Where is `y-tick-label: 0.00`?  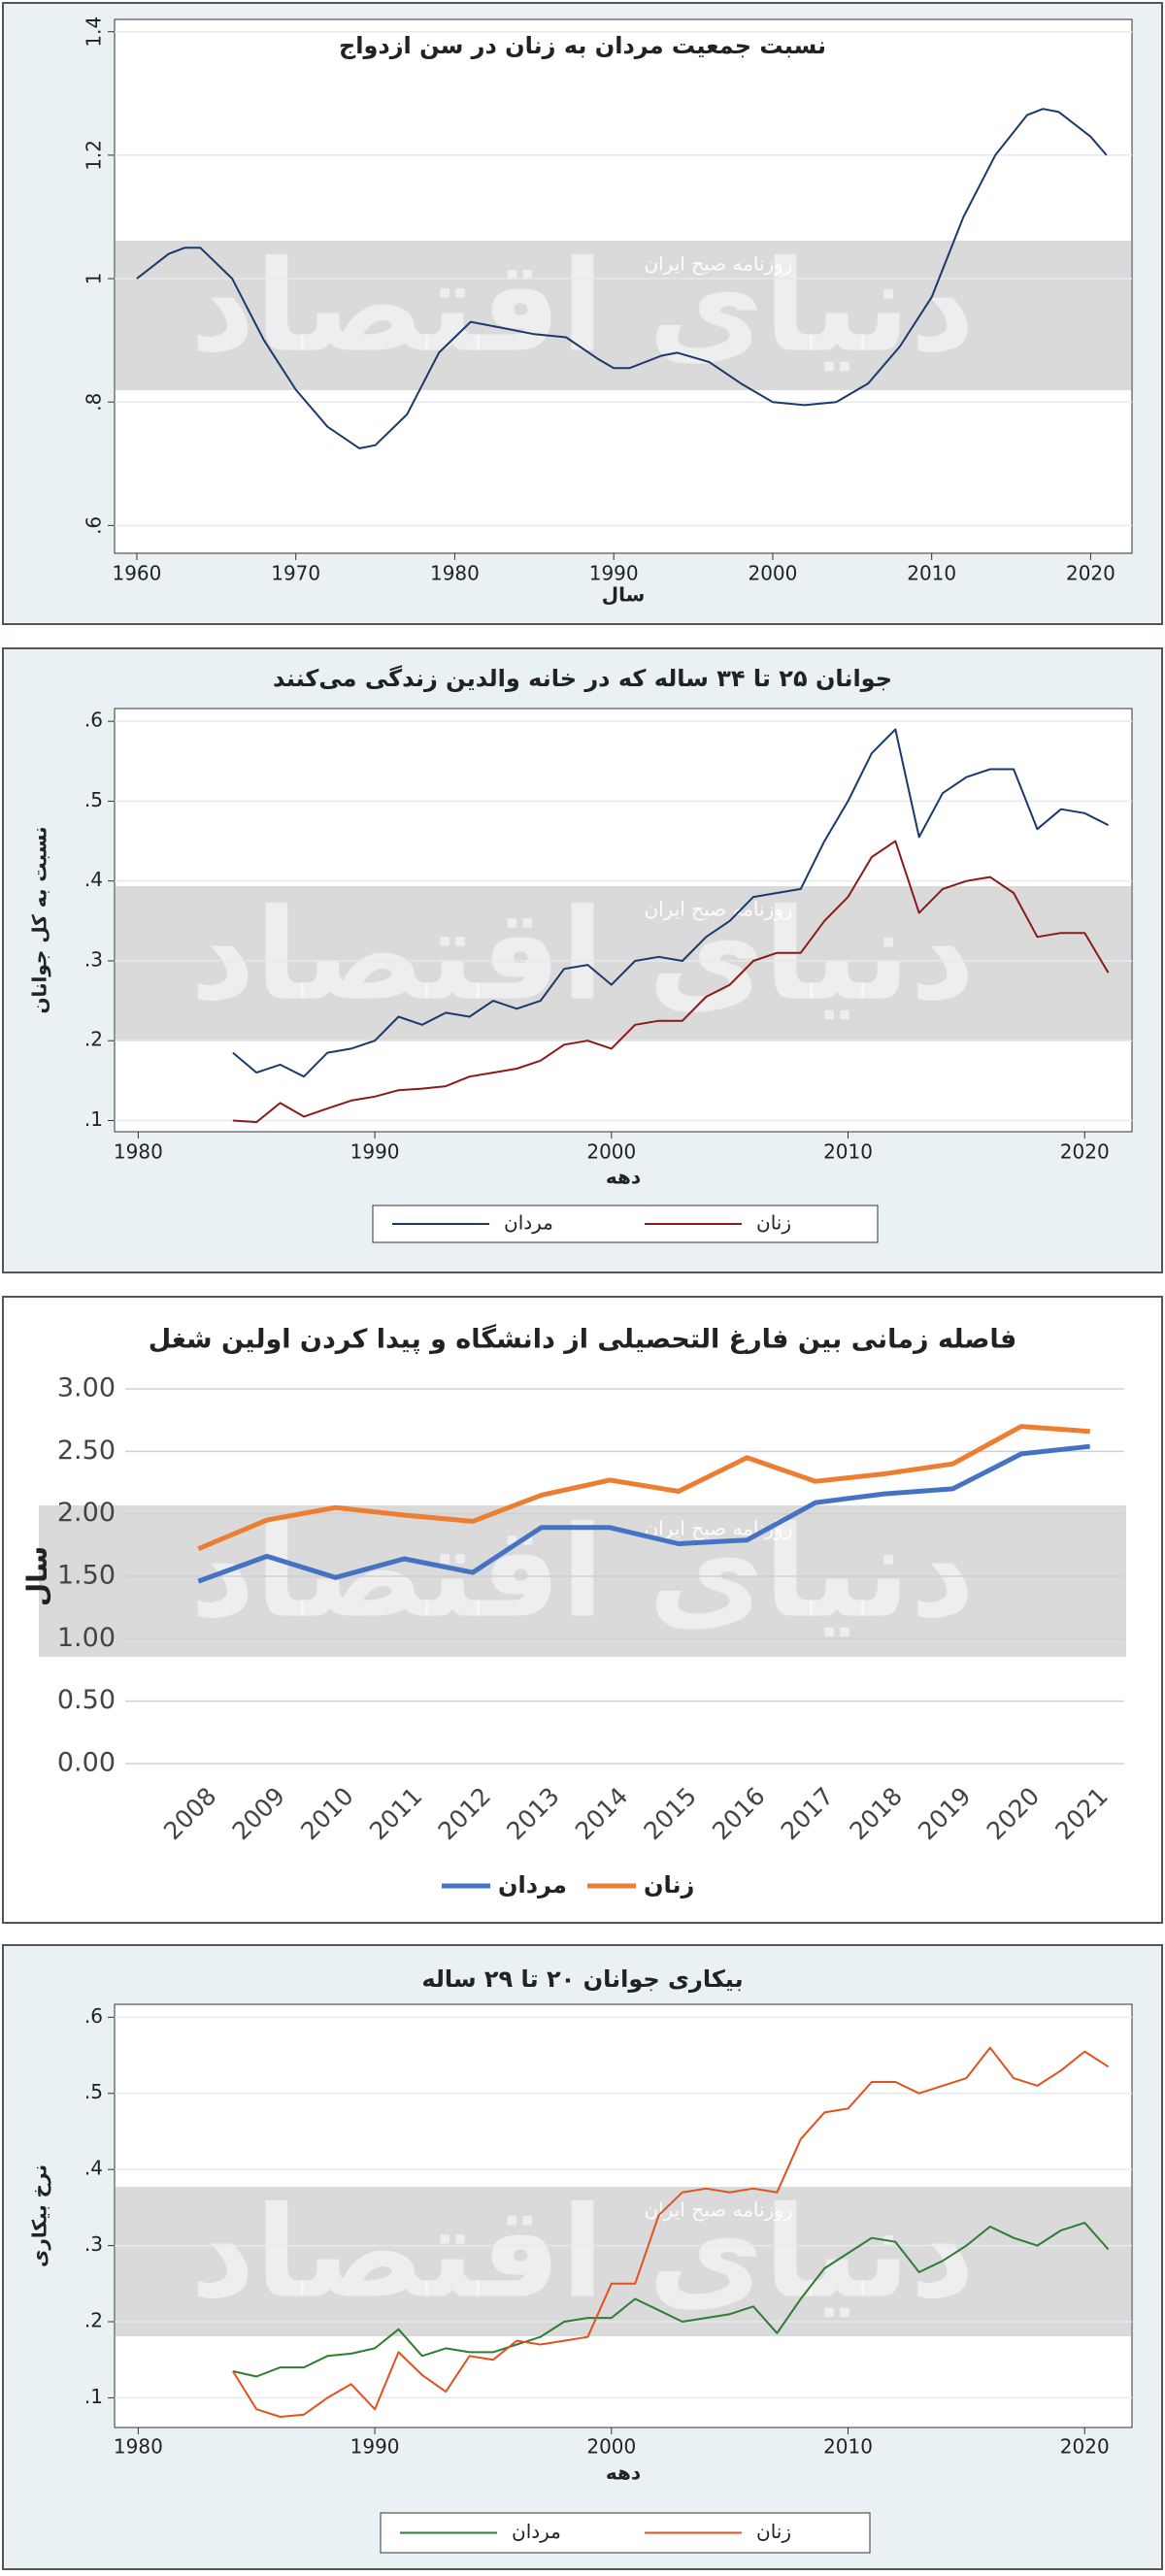
y-tick-label: 0.00 is located at coordinates (86, 1763).